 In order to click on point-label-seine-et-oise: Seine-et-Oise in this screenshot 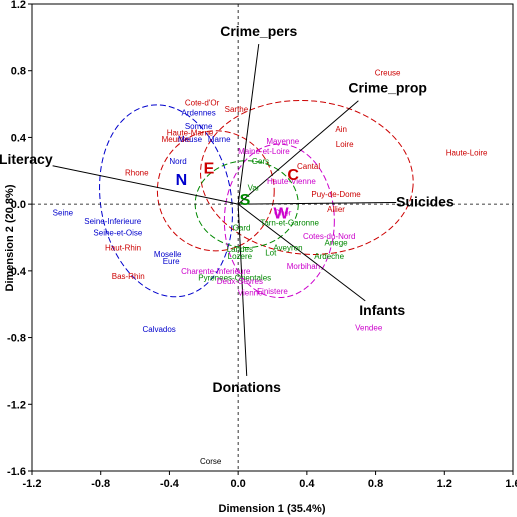, I will do `click(117, 232)`.